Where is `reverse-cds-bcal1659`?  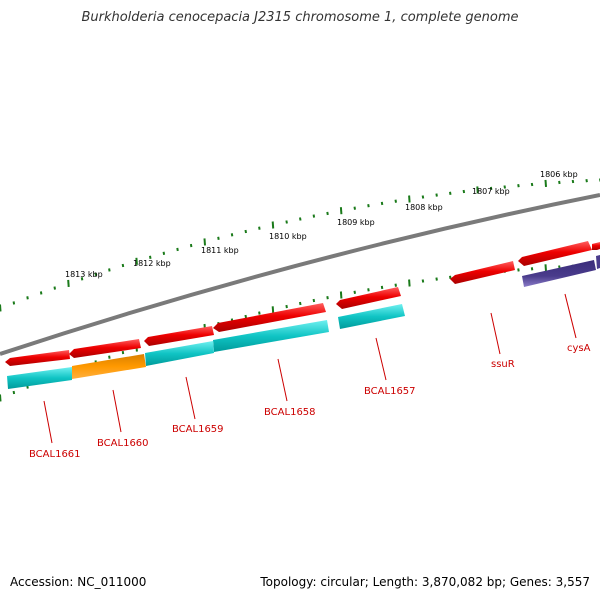 reverse-cds-bcal1659 is located at coordinates (179, 353).